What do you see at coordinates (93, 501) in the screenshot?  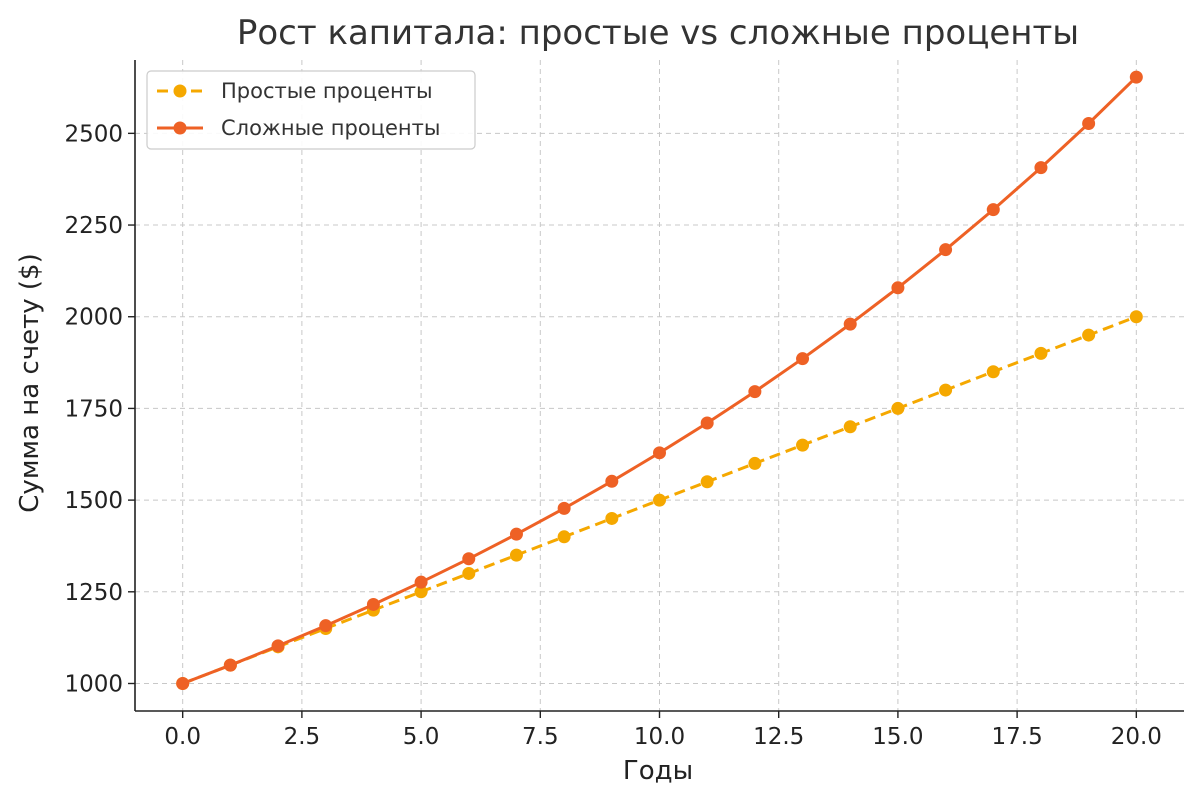 I see `y-tick-label: 1500` at bounding box center [93, 501].